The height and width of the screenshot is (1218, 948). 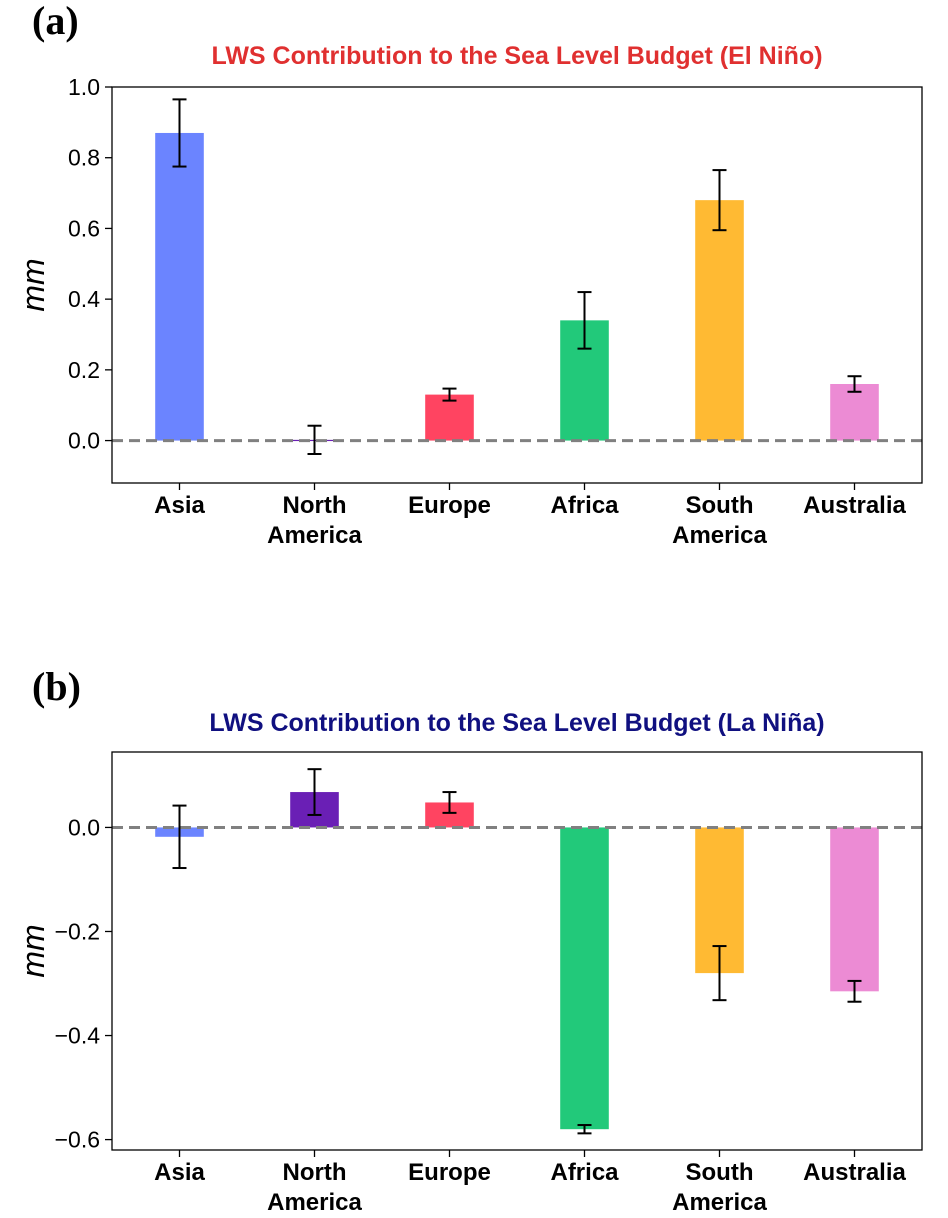 What do you see at coordinates (84, 299) in the screenshot?
I see `y-tick-label: 0.4` at bounding box center [84, 299].